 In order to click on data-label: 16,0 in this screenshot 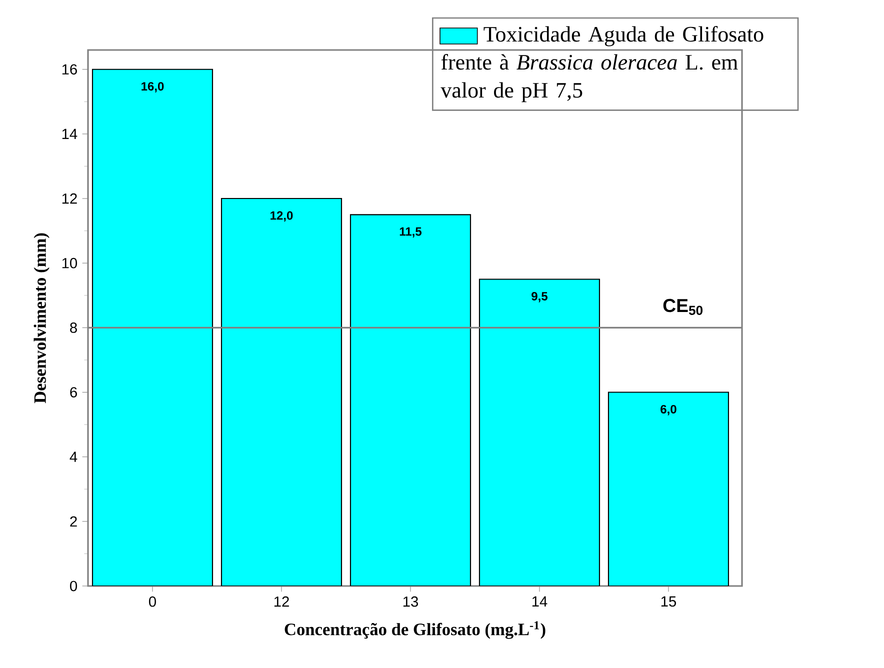, I will do `click(153, 87)`.